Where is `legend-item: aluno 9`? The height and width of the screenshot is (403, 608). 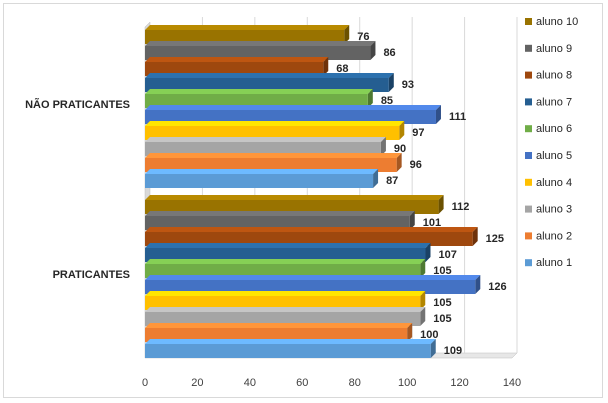
legend-item: aluno 9 is located at coordinates (548, 49).